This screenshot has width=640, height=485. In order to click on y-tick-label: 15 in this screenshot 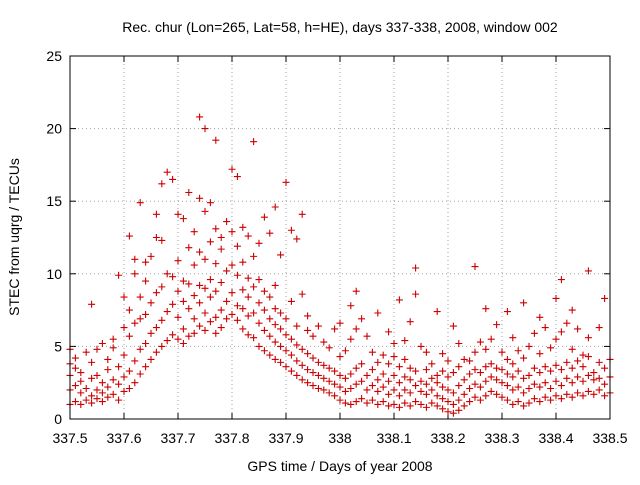, I will do `click(54, 201)`.